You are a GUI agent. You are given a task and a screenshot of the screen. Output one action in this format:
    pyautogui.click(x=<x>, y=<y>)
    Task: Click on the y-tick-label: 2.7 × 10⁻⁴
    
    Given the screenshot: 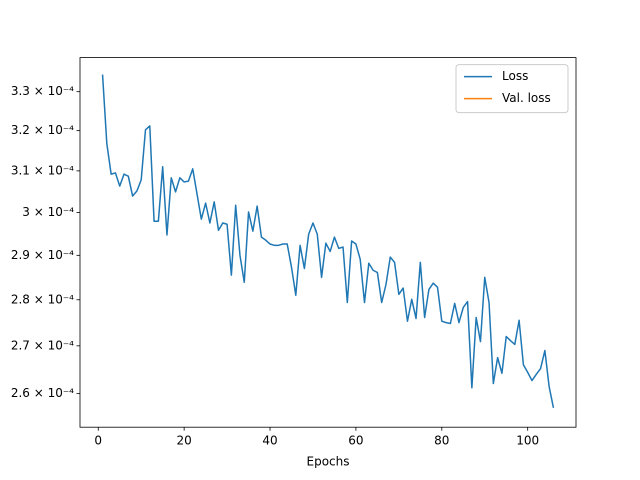 What is the action you would take?
    pyautogui.click(x=42, y=345)
    